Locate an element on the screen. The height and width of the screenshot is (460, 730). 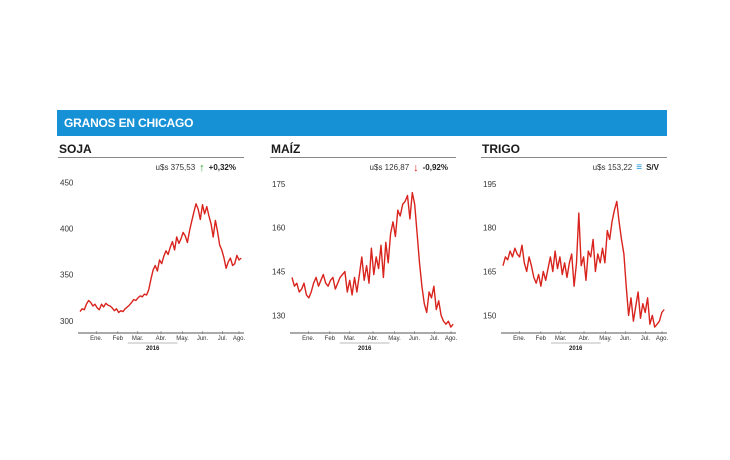
y-tick-label: 150 is located at coordinates (490, 315).